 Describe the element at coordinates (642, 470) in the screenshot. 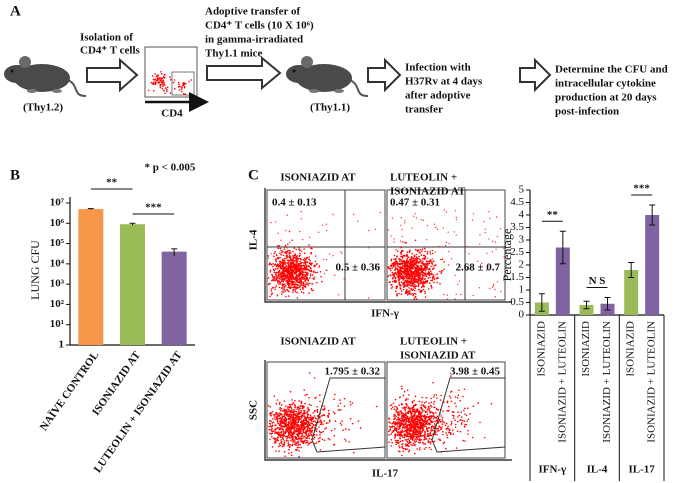

I see `group-label: IL-17` at that location.